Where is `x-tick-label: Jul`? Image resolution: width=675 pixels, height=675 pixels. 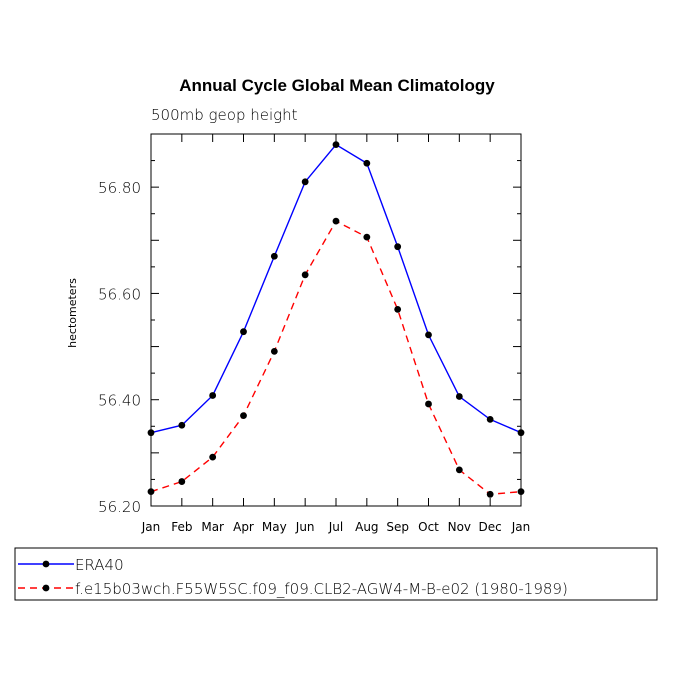
x-tick-label: Jul is located at coordinates (335, 527).